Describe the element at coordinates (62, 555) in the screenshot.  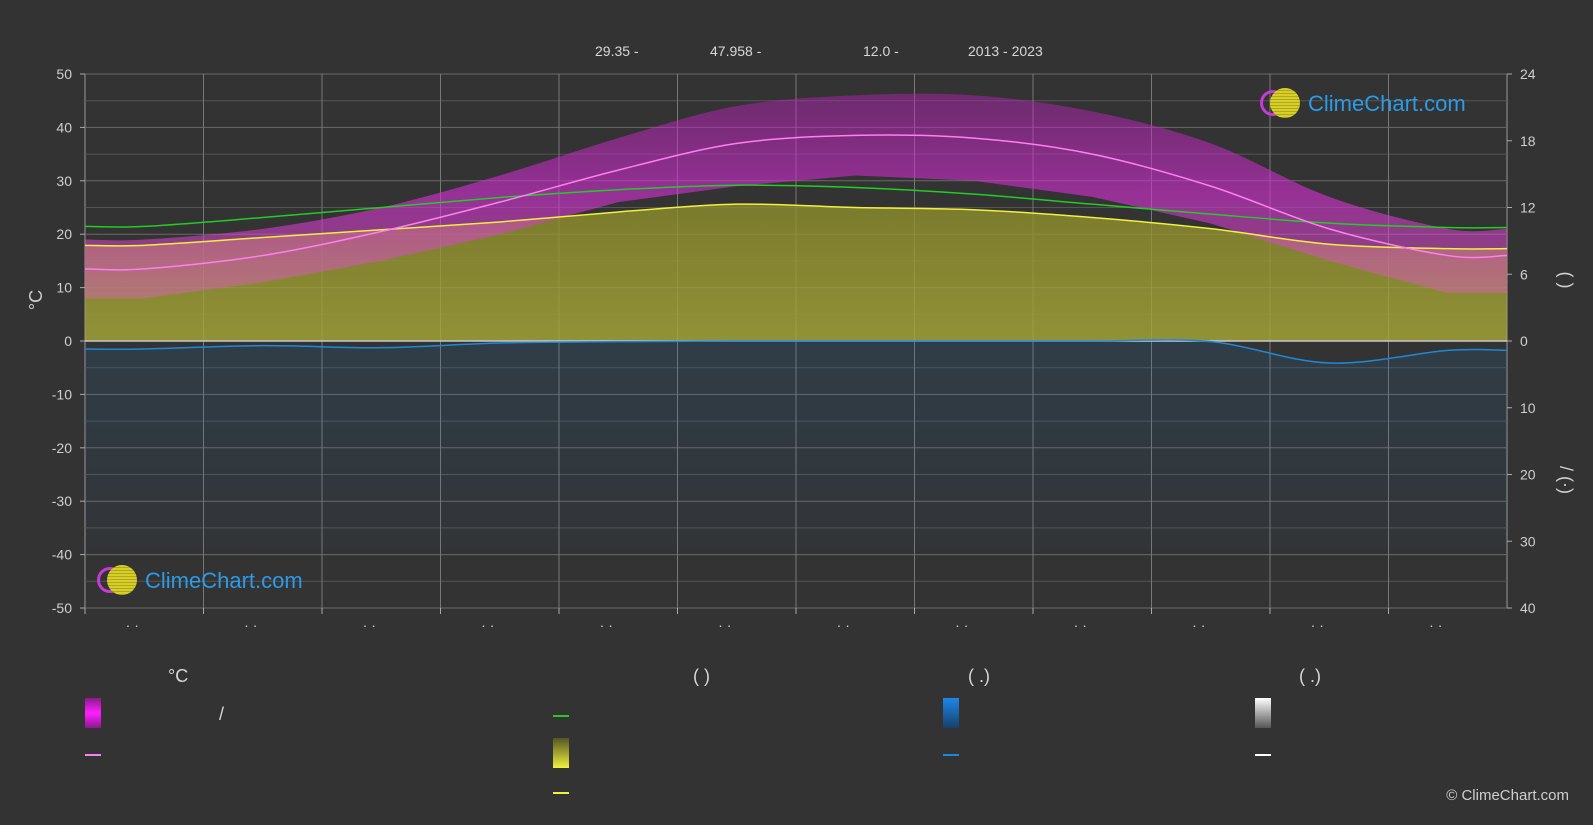
I see `left-tick-label: -40` at that location.